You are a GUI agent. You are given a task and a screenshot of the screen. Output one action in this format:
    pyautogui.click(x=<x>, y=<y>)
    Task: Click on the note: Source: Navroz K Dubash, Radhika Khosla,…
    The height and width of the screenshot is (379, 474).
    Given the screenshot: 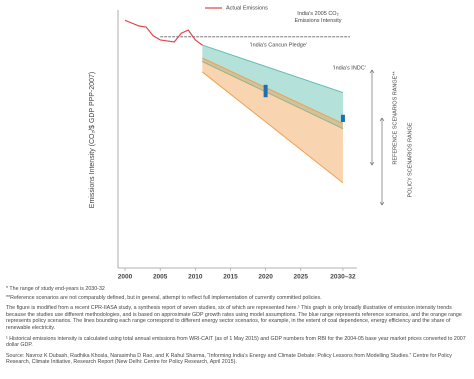 What is the action you would take?
    pyautogui.click(x=229, y=359)
    